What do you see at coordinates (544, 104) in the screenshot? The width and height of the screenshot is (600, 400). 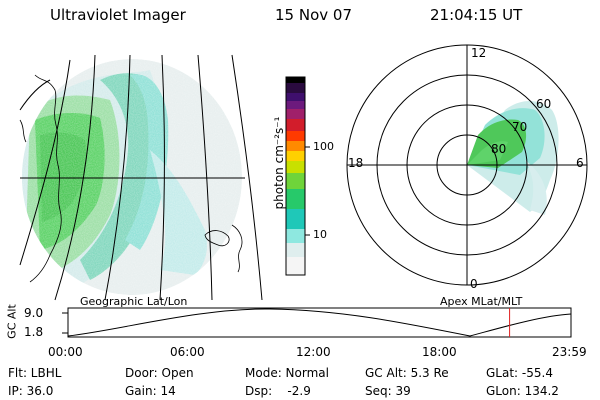 I see `mlat-label-60: 60` at bounding box center [544, 104].